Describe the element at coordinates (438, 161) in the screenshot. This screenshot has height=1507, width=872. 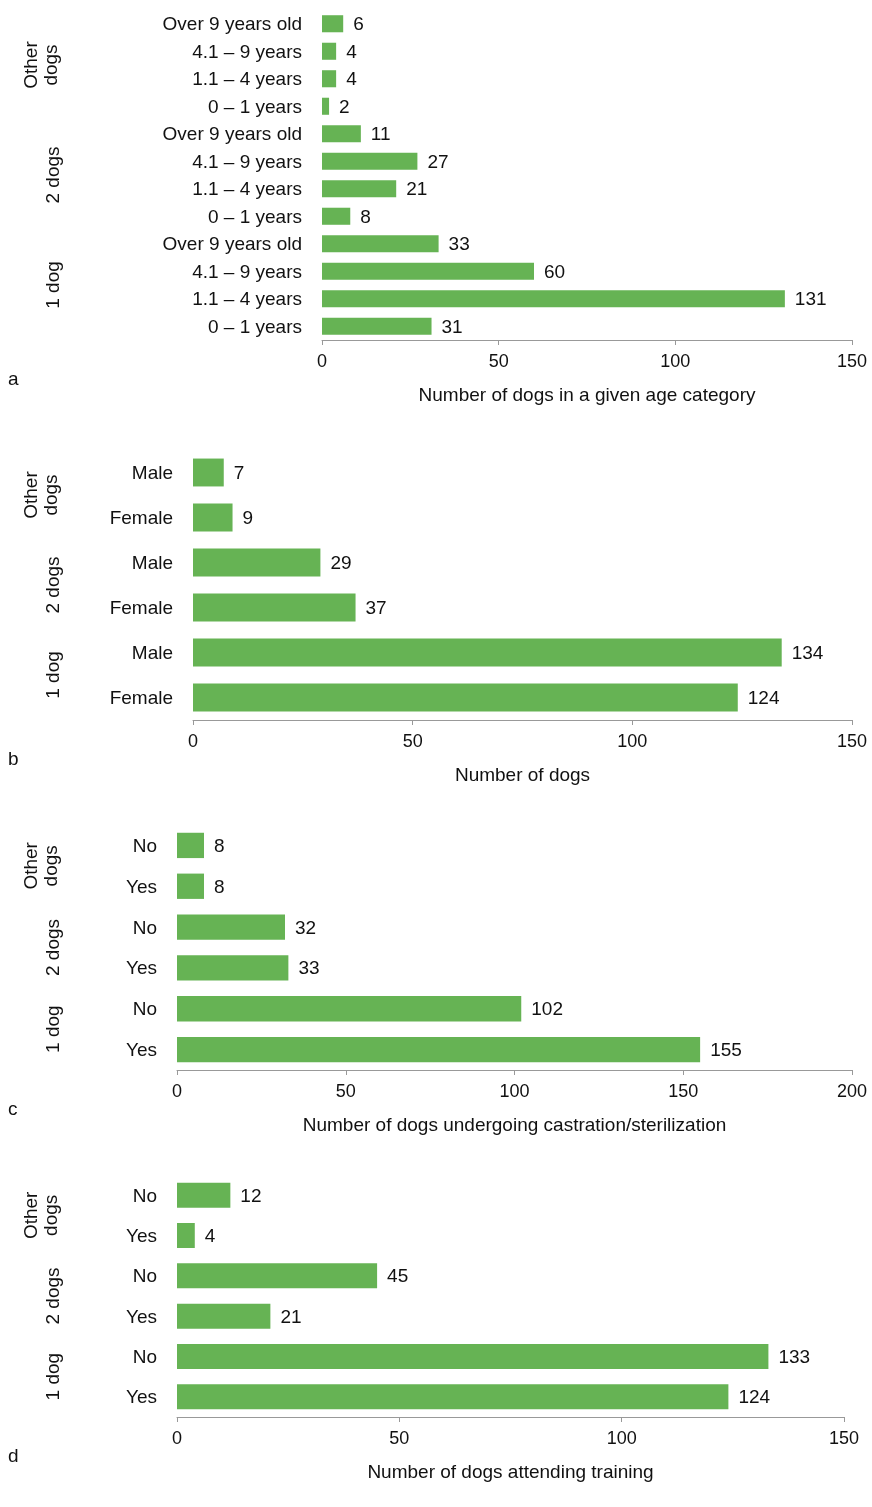
I see `data-label: 27` at that location.